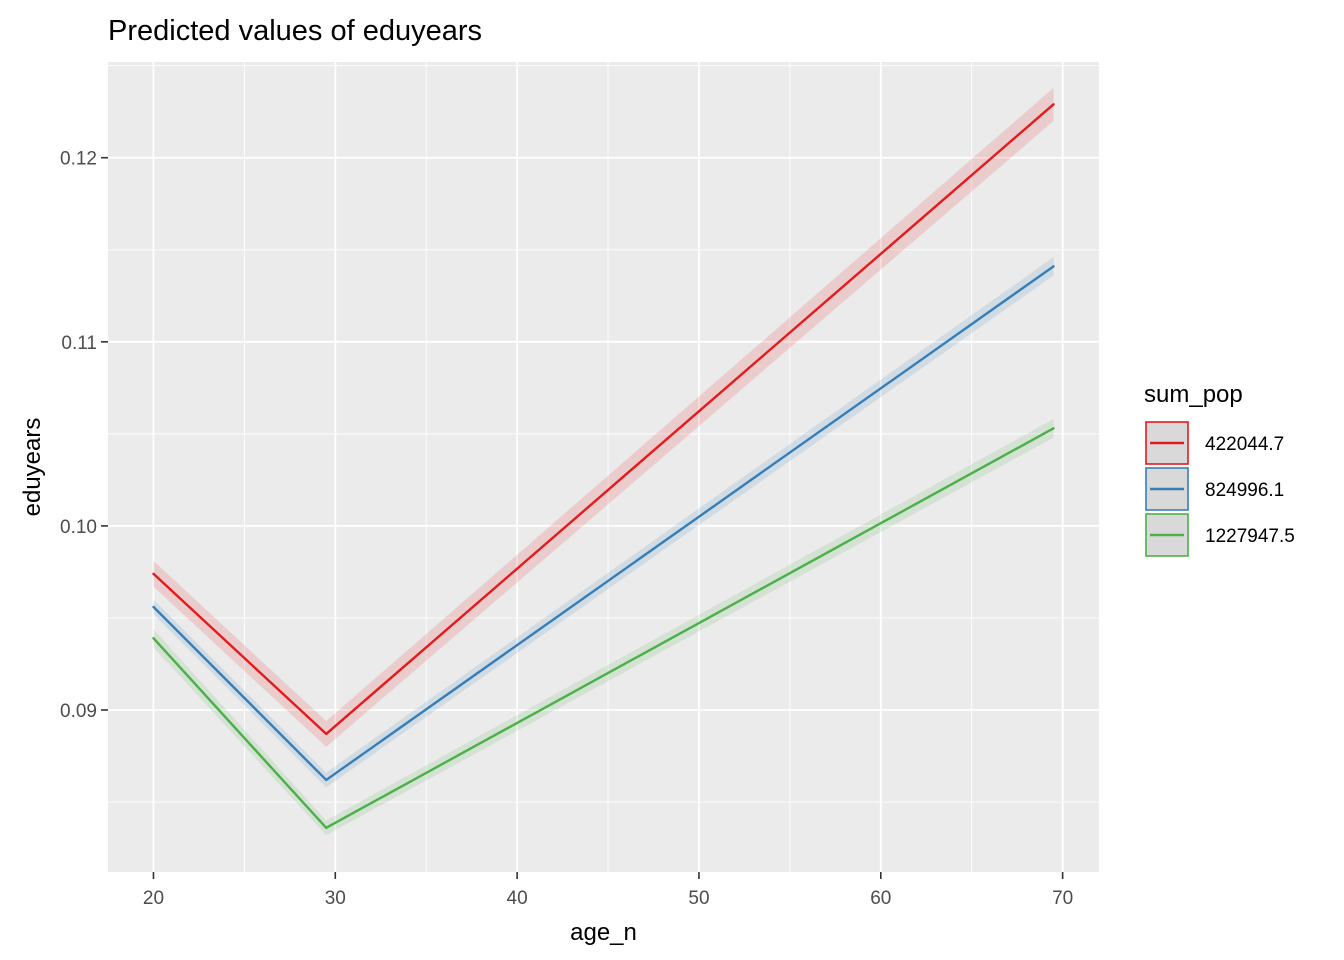  What do you see at coordinates (1244, 444) in the screenshot?
I see `legend-label: 422044.7` at bounding box center [1244, 444].